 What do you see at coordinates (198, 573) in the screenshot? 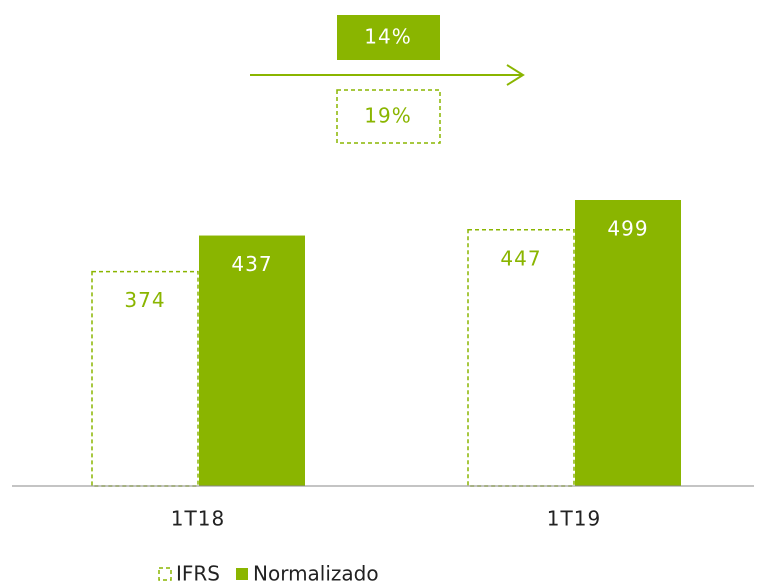
I see `legend-label: IFRS` at bounding box center [198, 573].